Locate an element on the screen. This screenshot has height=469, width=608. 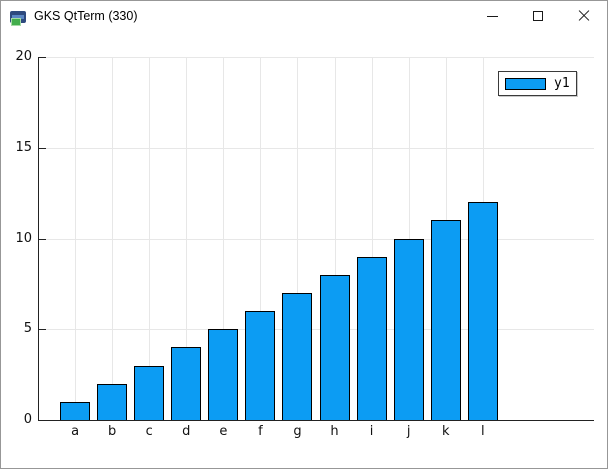
y-tick-label: 0 is located at coordinates (27, 419).